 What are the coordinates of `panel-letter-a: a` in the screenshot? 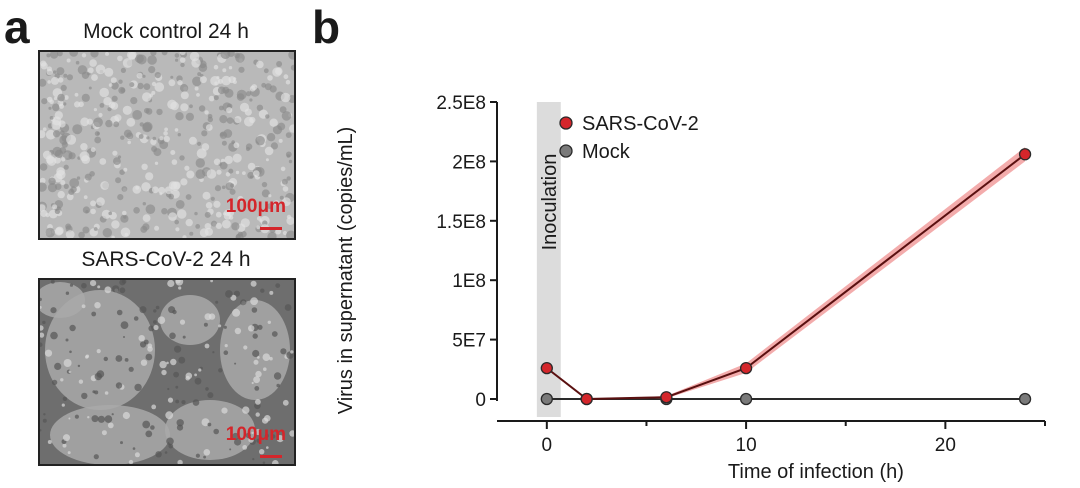 It's located at (17, 27).